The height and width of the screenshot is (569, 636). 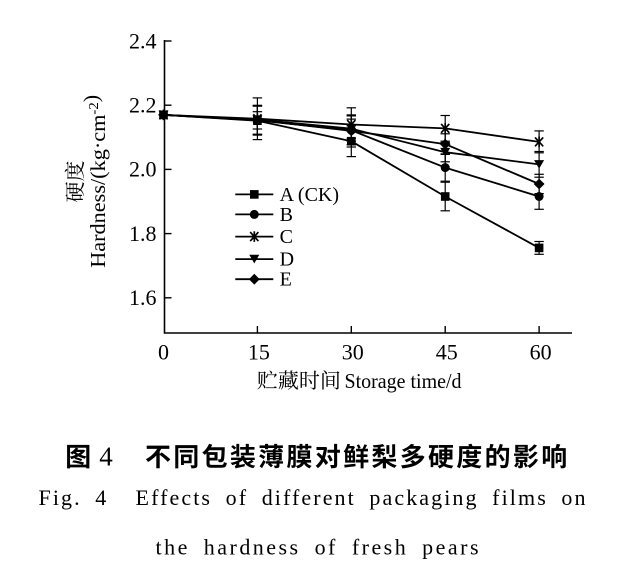 What do you see at coordinates (143, 40) in the screenshot?
I see `svg-text: 2.4` at bounding box center [143, 40].